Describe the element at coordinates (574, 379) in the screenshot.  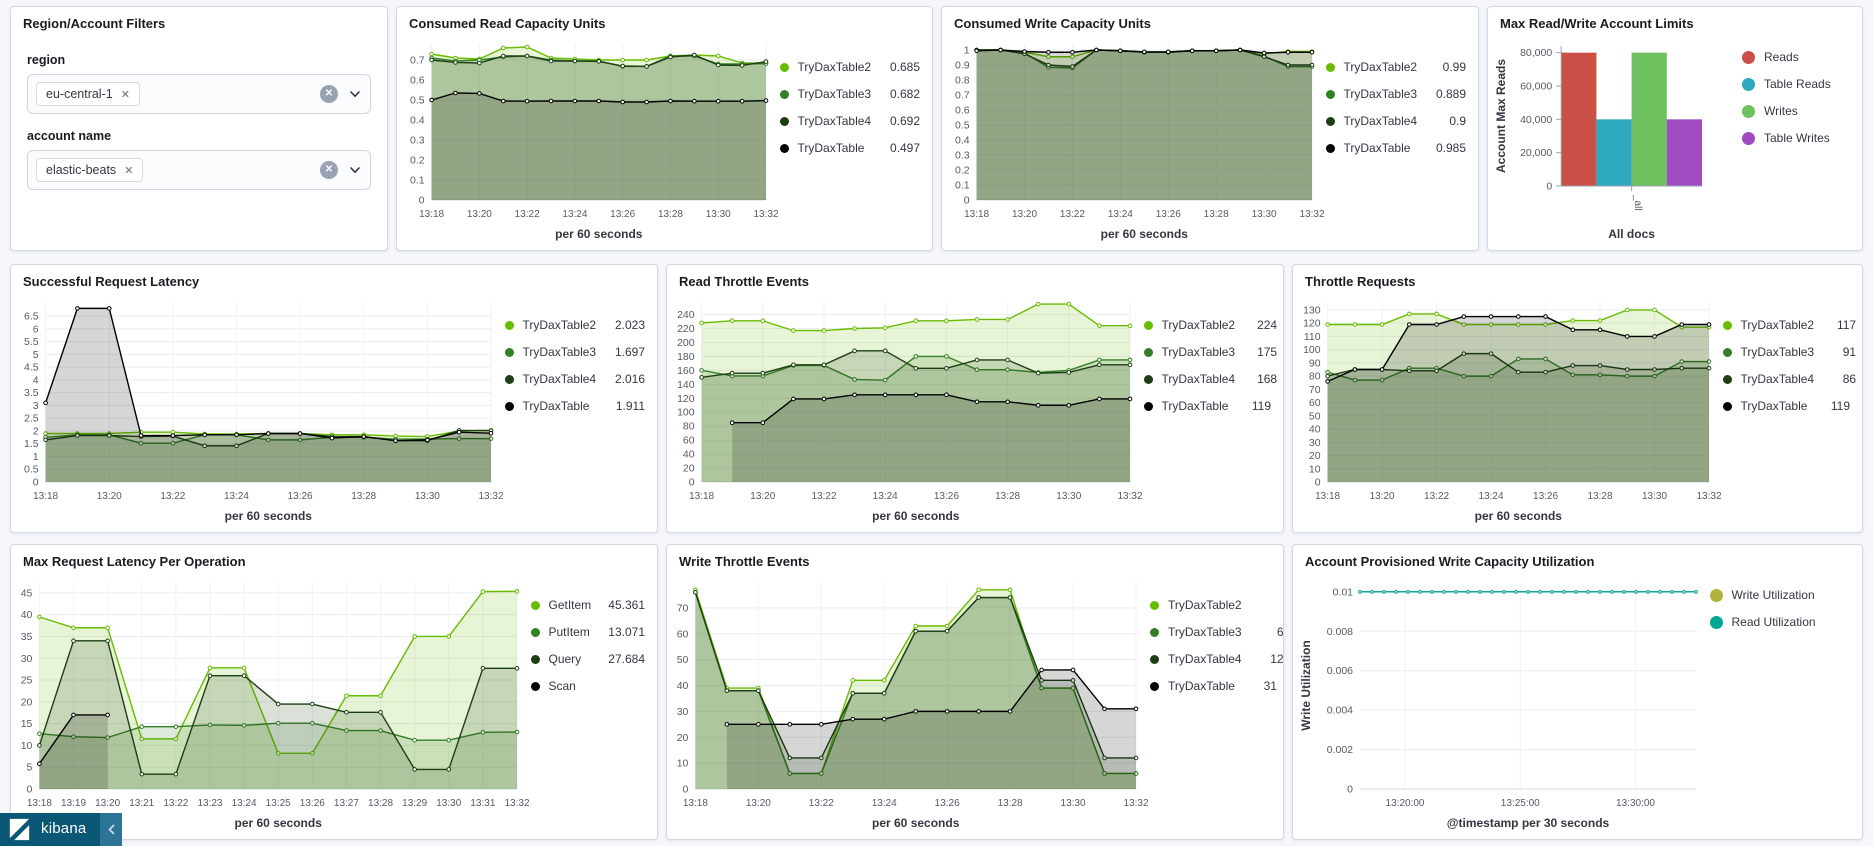
I see `legend-item-trydaxtable4: TryDaxTable4 2.016` at that location.